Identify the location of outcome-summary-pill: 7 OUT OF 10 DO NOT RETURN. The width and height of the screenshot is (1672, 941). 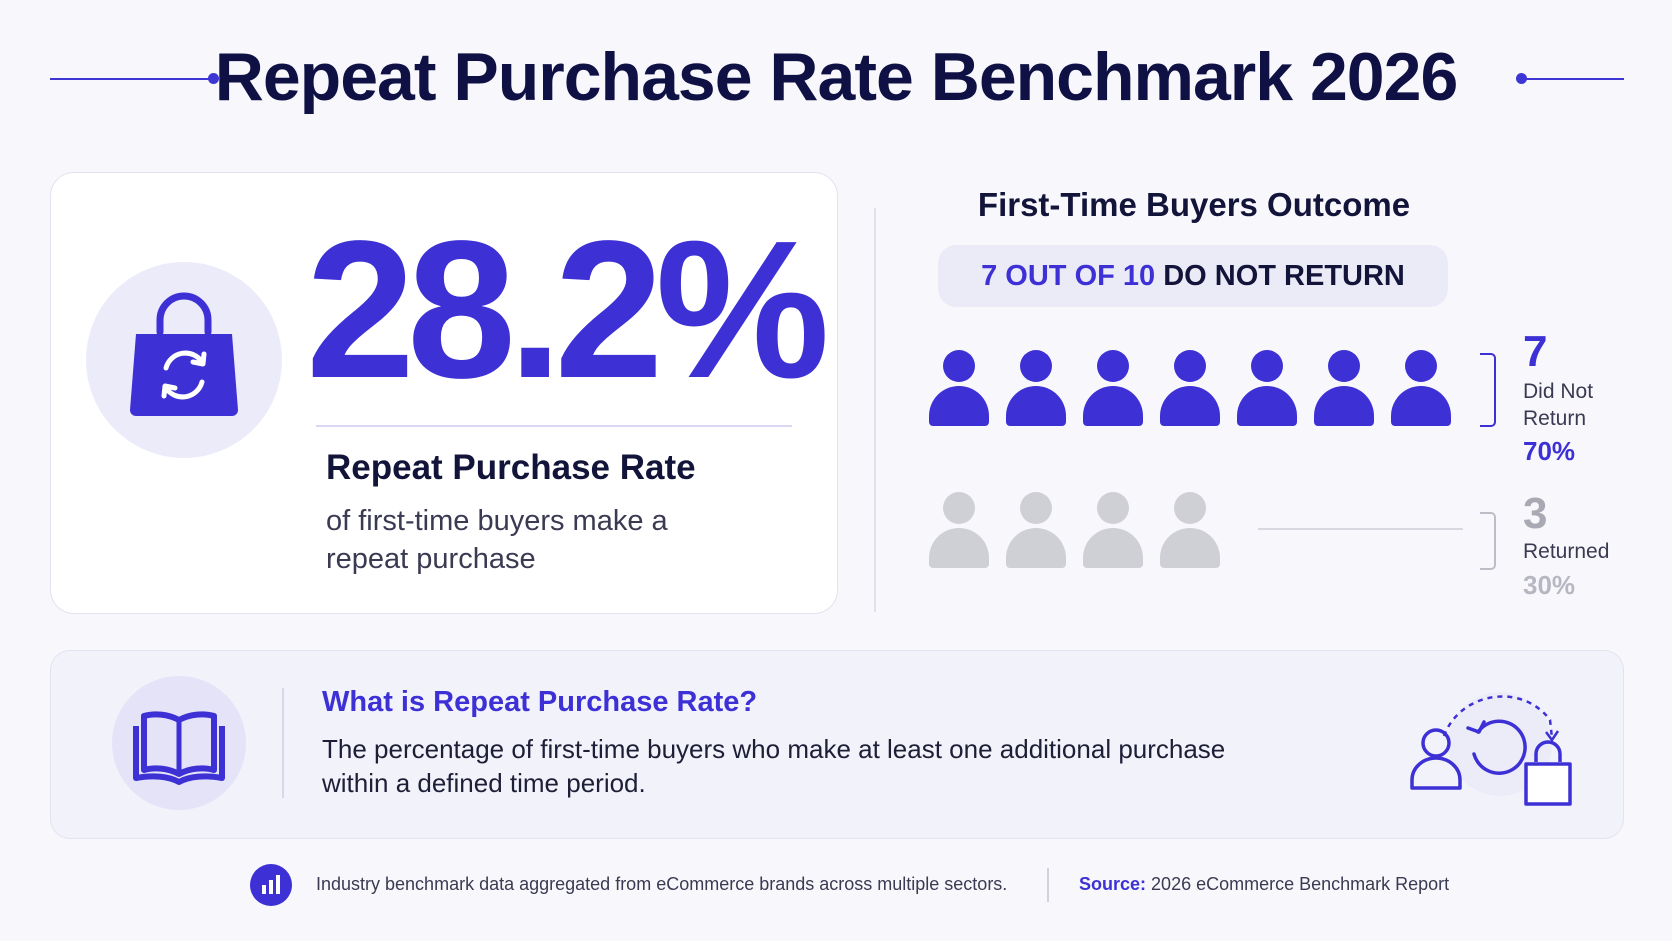
(1193, 276).